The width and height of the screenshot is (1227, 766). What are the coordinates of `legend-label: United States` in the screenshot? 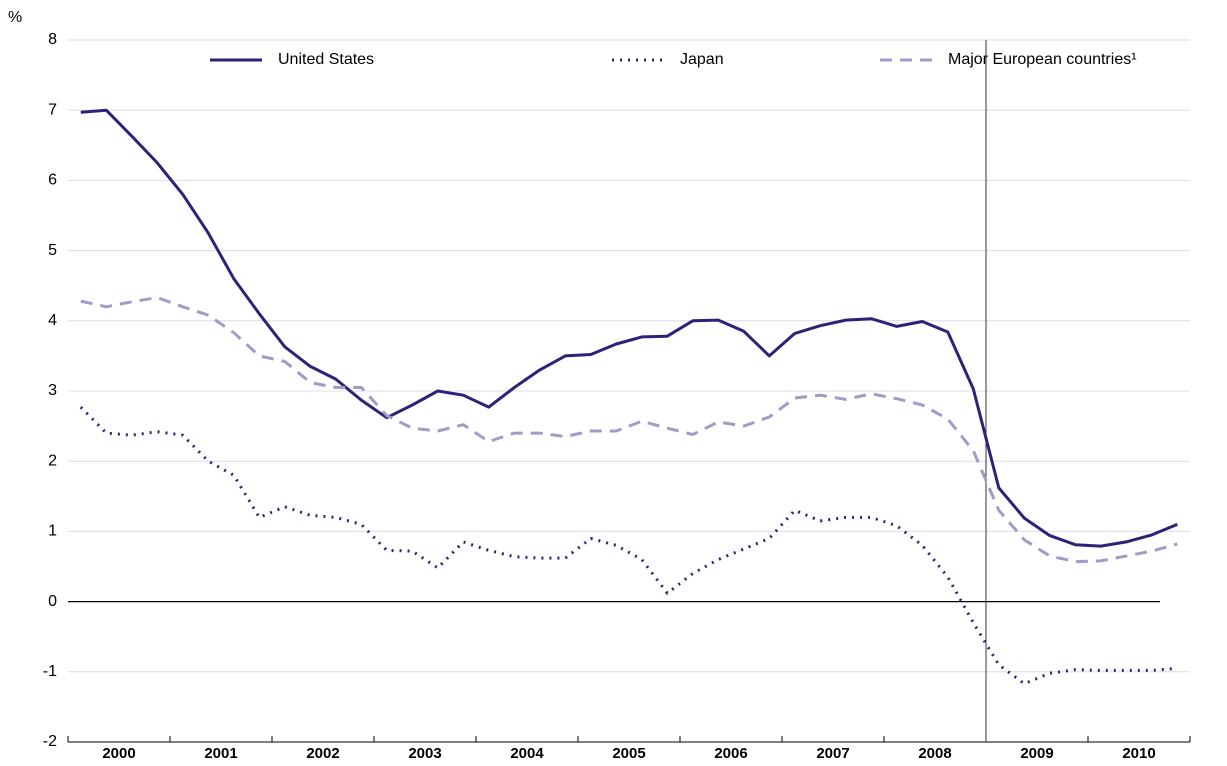 It's located at (326, 59).